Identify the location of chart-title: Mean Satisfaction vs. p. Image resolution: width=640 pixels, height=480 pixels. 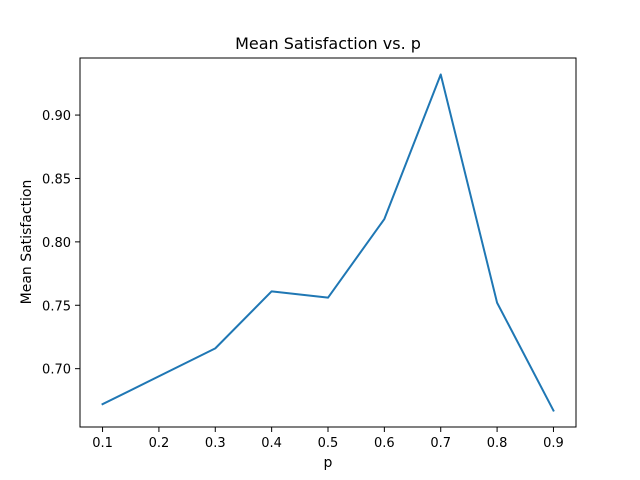
(328, 43).